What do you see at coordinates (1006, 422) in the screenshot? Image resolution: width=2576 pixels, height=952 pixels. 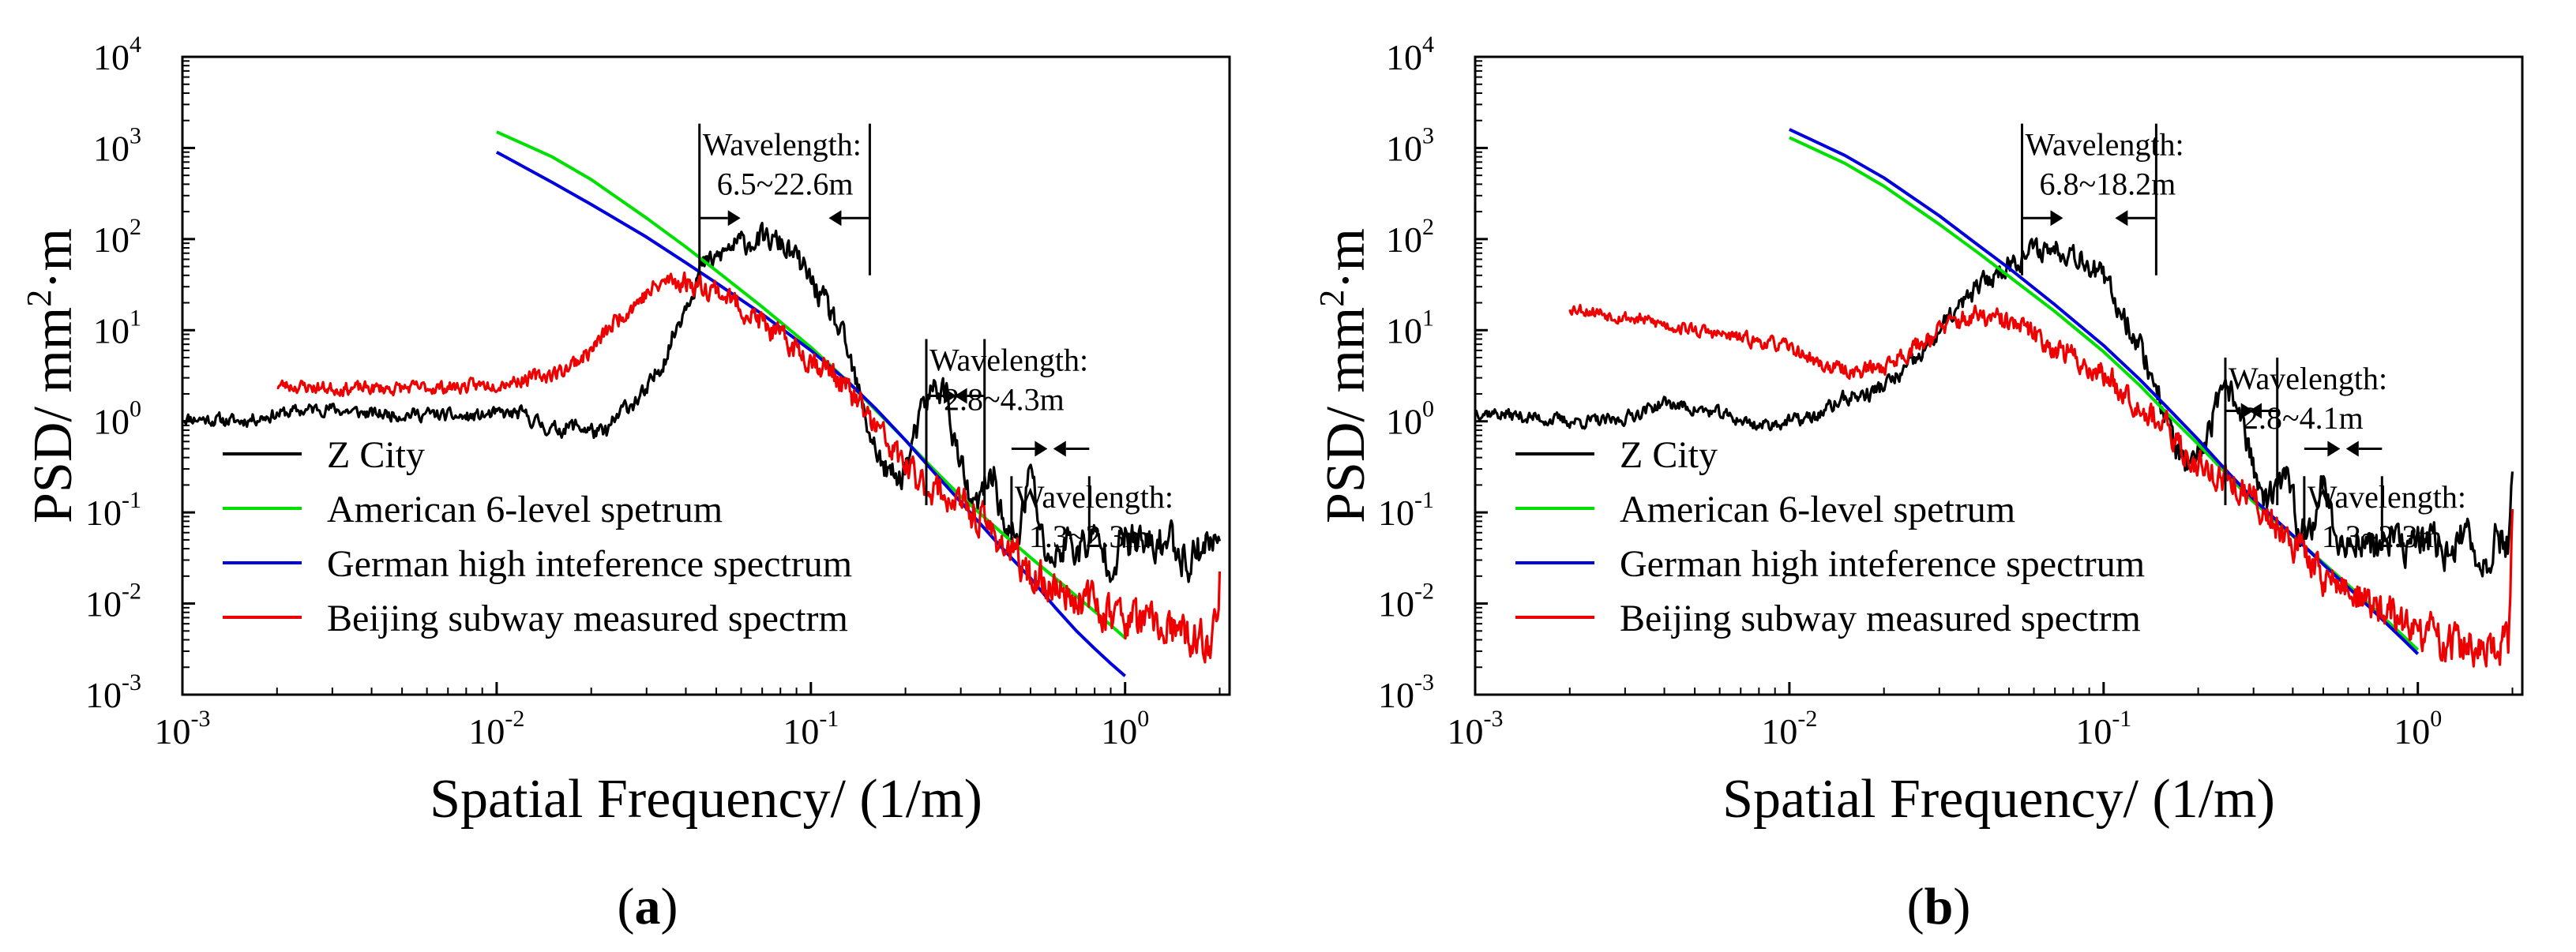 I see `wavelength-annotation: Wavelength: 2.8~4.3m` at bounding box center [1006, 422].